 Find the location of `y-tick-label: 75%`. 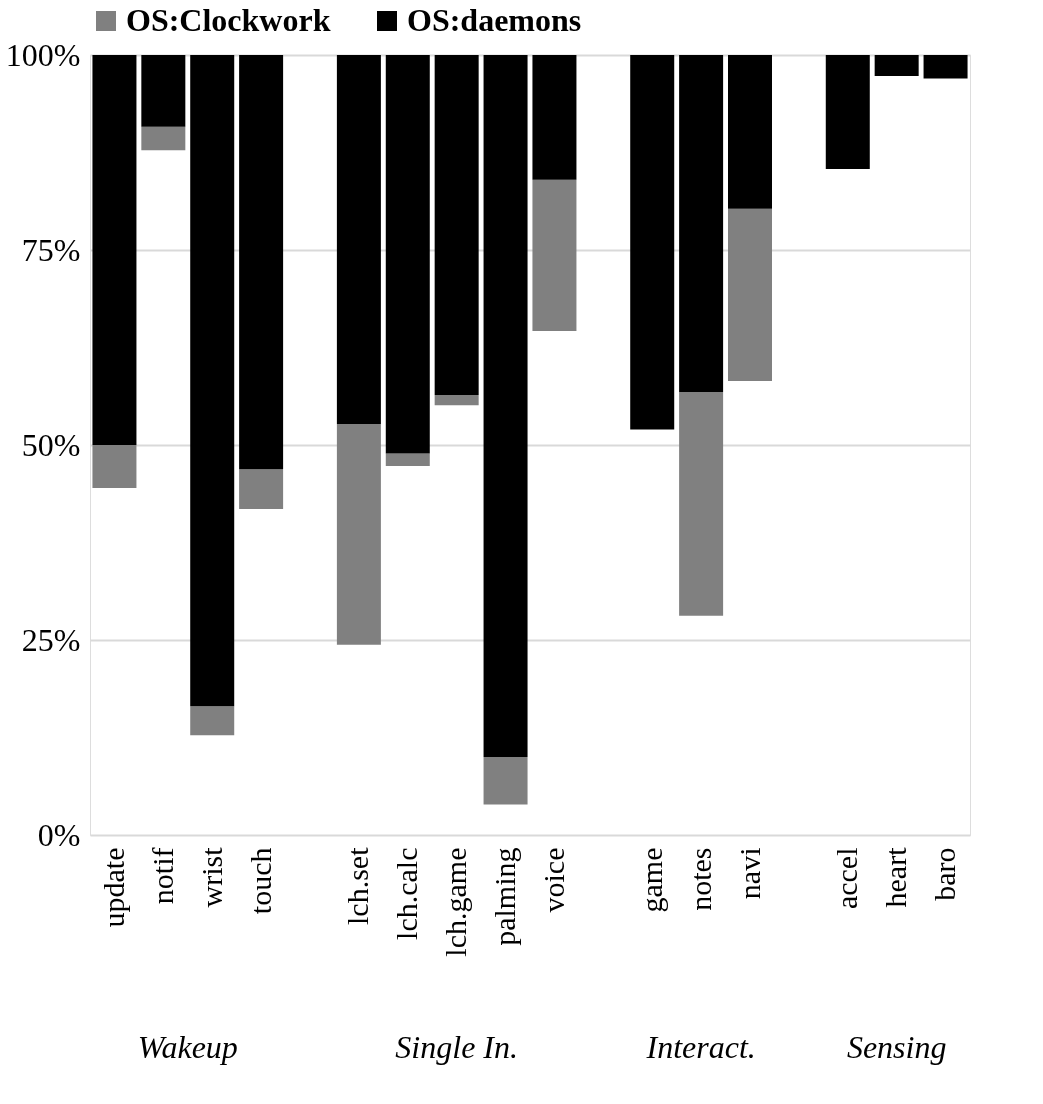

y-tick-label: 75% is located at coordinates (51, 249).